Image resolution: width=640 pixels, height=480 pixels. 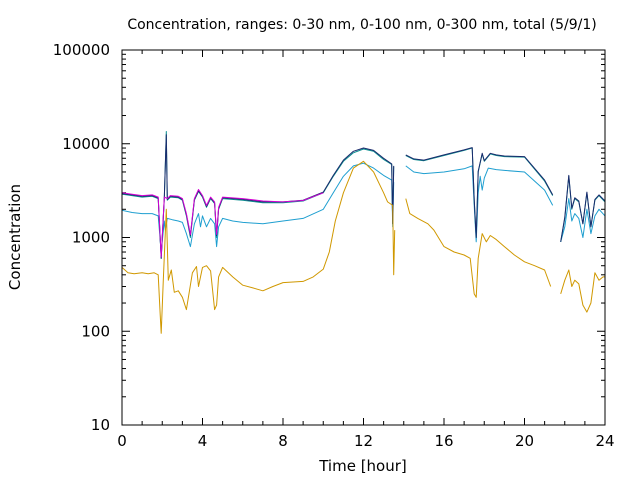 I want to click on y-tick-label: 1000, so click(x=91, y=238).